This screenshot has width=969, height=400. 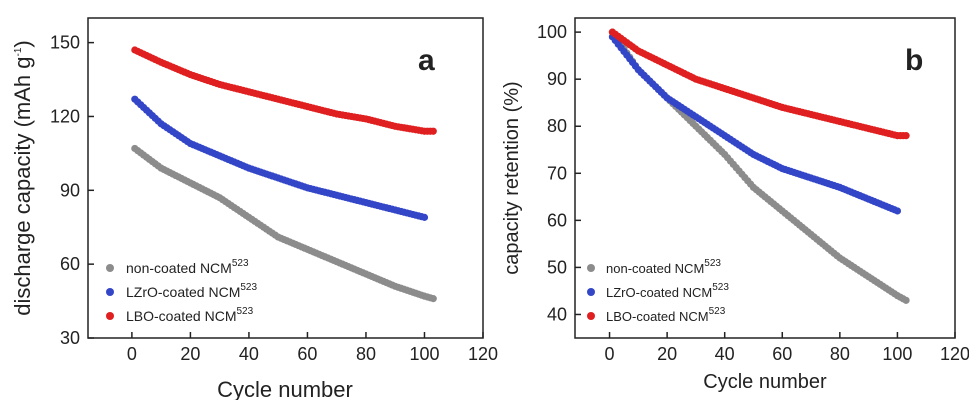 What do you see at coordinates (22, 186) in the screenshot?
I see `panel-a-y-axis-title-main: discharge capacity (mAh g` at bounding box center [22, 186].